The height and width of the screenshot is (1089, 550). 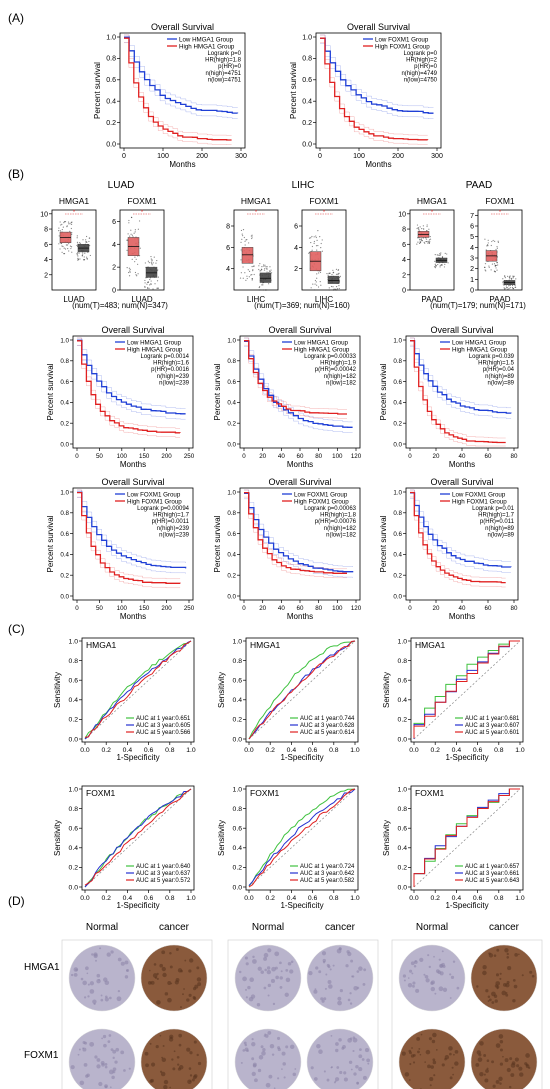 I want to click on roc-diagonal, so click(x=138, y=838).